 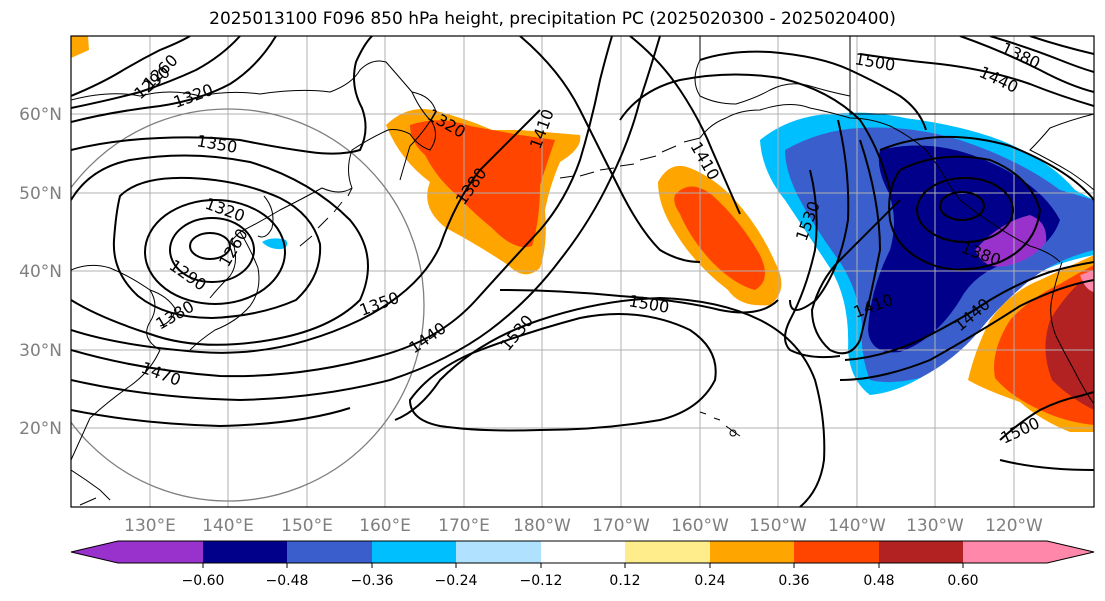 I want to click on colorbar-tick-label: 0.24, so click(x=709, y=581).